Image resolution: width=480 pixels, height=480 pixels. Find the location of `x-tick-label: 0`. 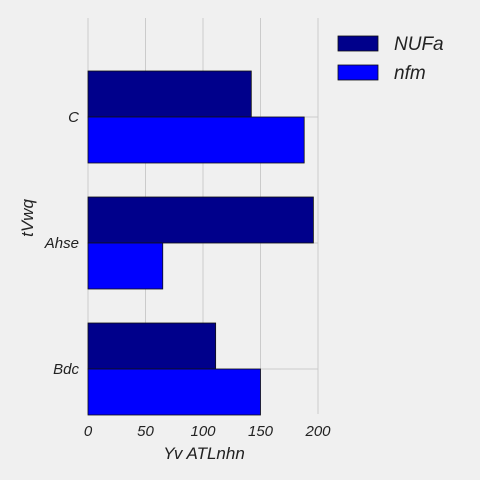

x-tick-label: 0 is located at coordinates (88, 431).